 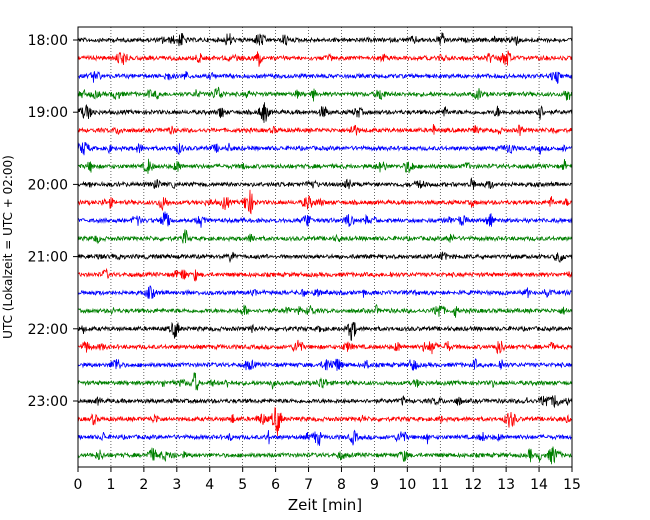 I want to click on x-tick-label: 15, so click(x=572, y=485).